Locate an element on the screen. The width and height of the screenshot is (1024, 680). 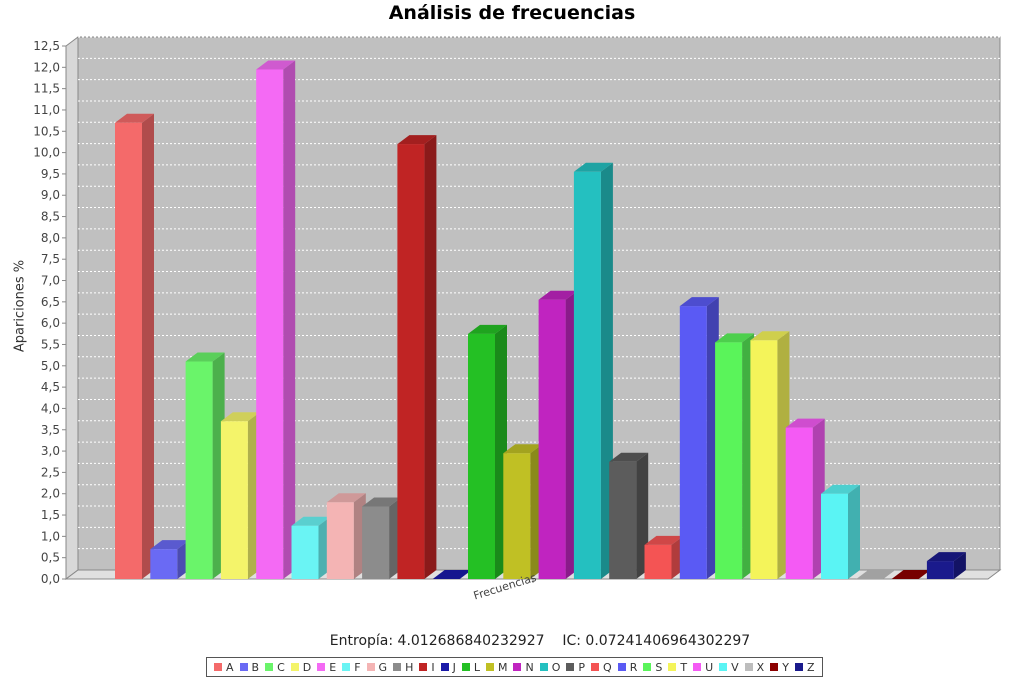
legend-label: O is located at coordinates (556, 667).